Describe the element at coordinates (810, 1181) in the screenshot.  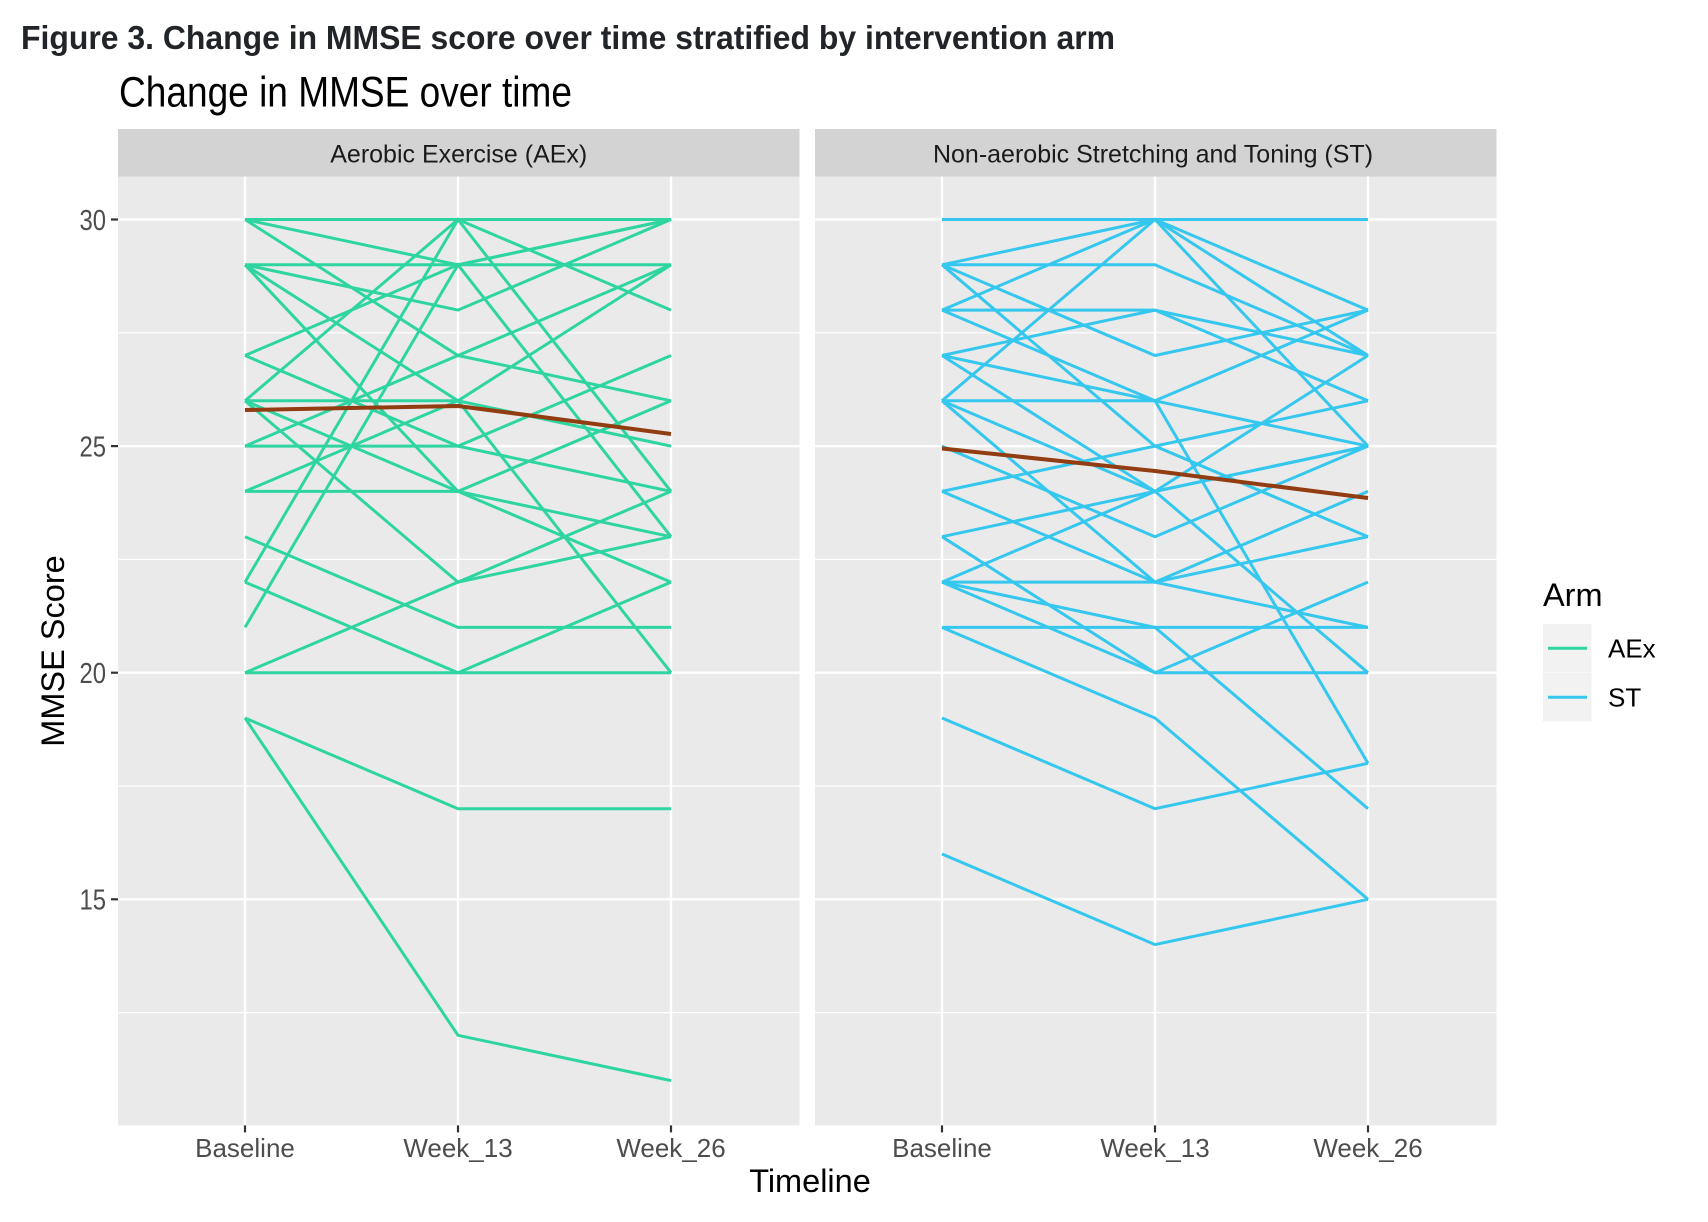
I see `svg-text: Timeline` at that location.